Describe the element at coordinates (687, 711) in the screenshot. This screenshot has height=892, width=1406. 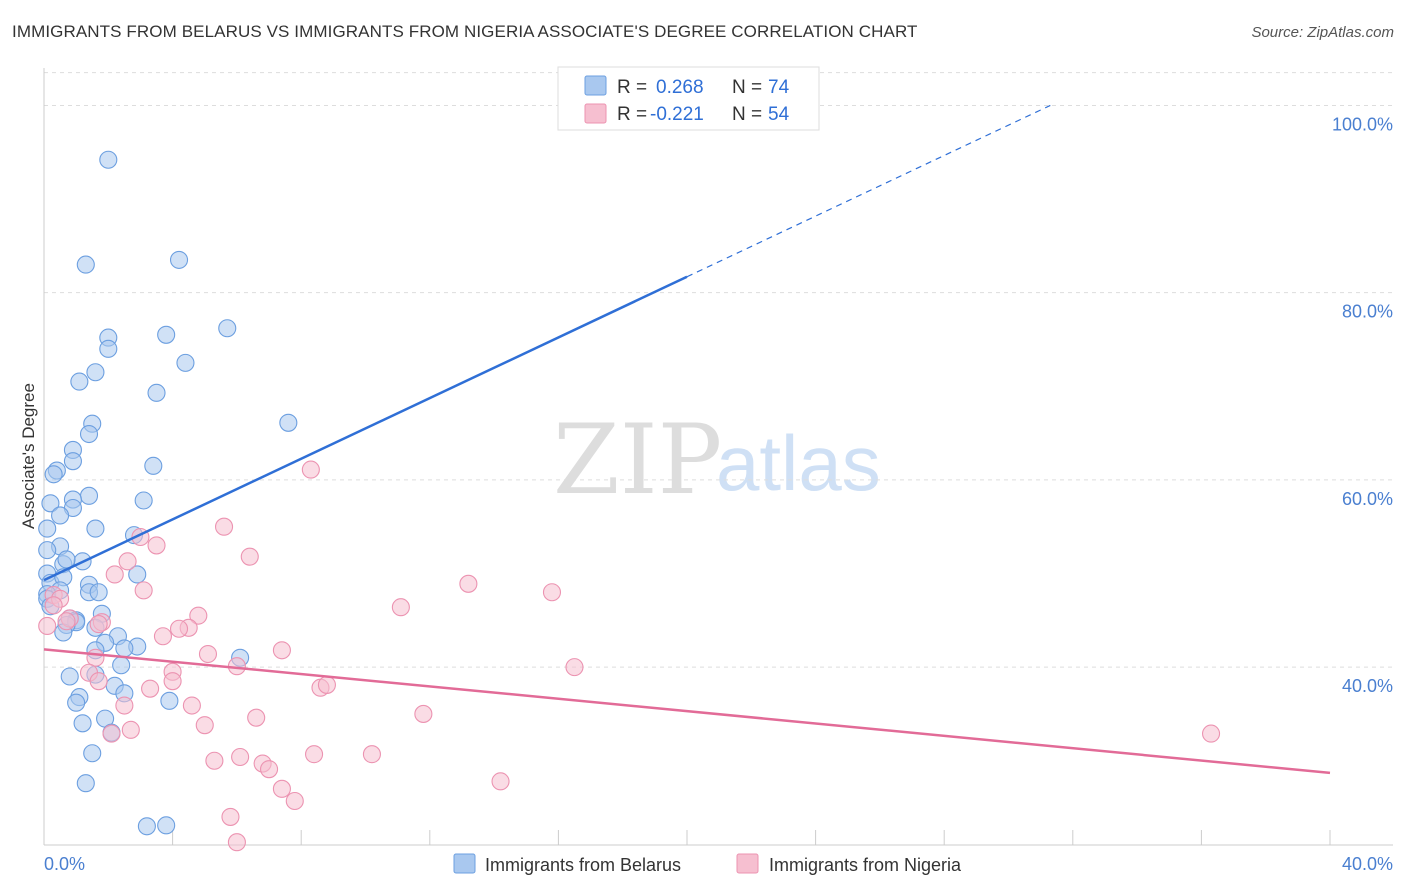
I see `nigeria-trend-line` at that location.